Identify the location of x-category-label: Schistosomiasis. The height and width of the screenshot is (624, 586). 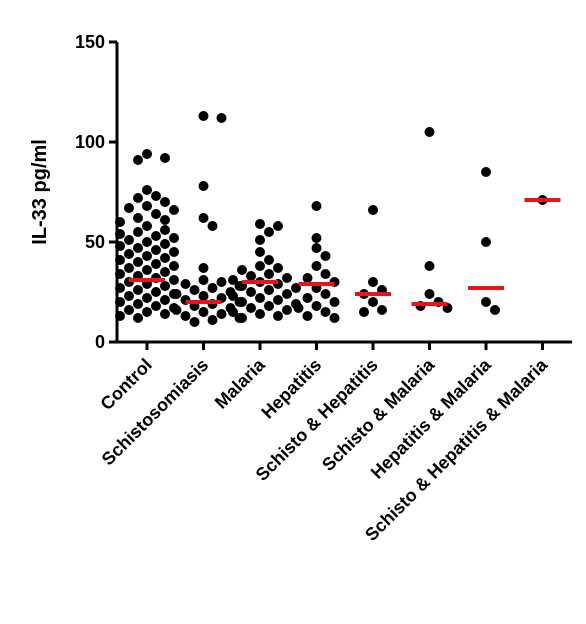
(155, 412).